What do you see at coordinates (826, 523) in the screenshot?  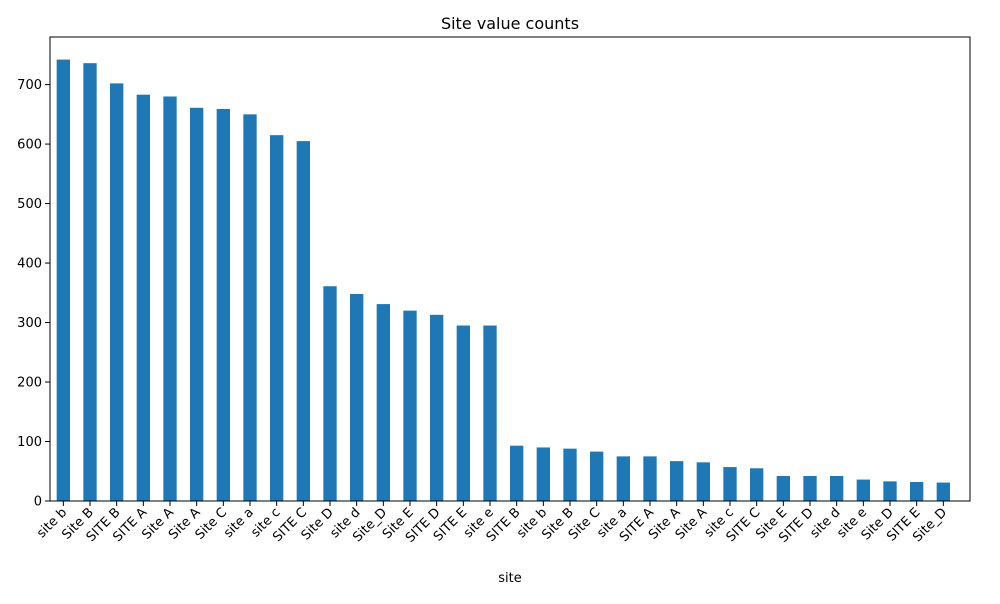 I see `x-tick-label: site d` at bounding box center [826, 523].